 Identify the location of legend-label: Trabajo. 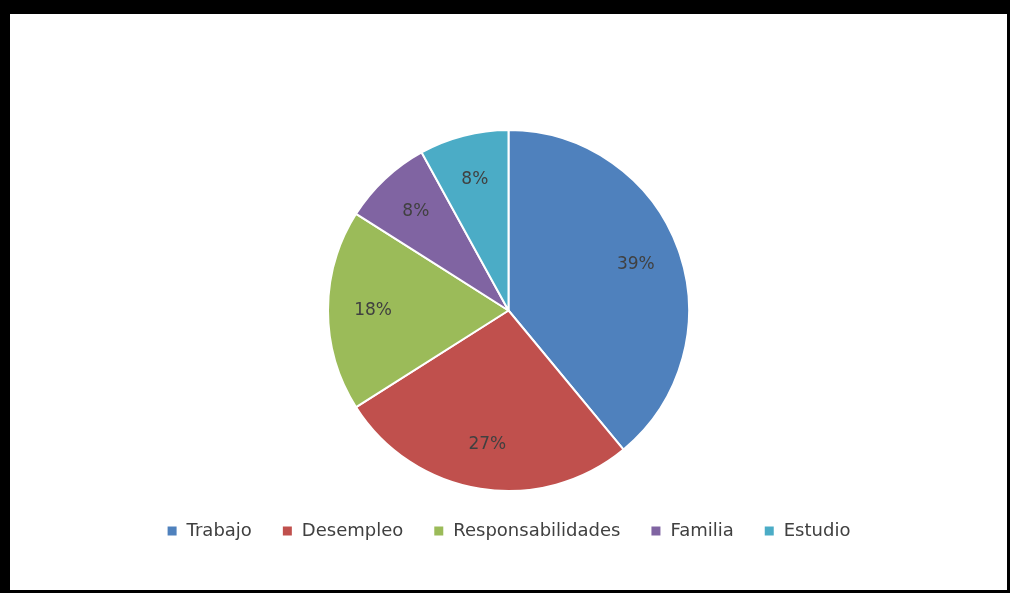
(218, 529).